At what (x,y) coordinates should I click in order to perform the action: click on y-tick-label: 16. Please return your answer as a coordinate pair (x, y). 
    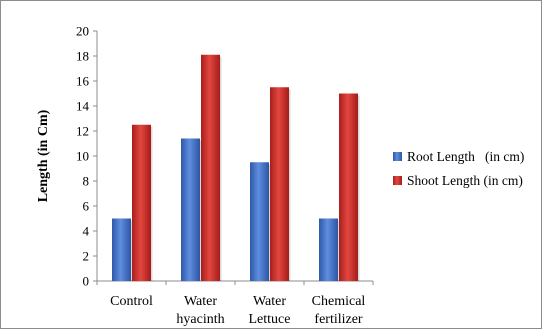
    Looking at the image, I should click on (83, 81).